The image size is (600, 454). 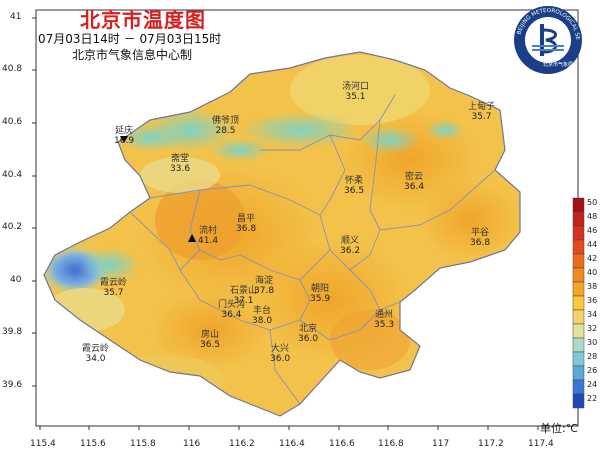 I want to click on y-tick: 41, so click(x=16, y=17).